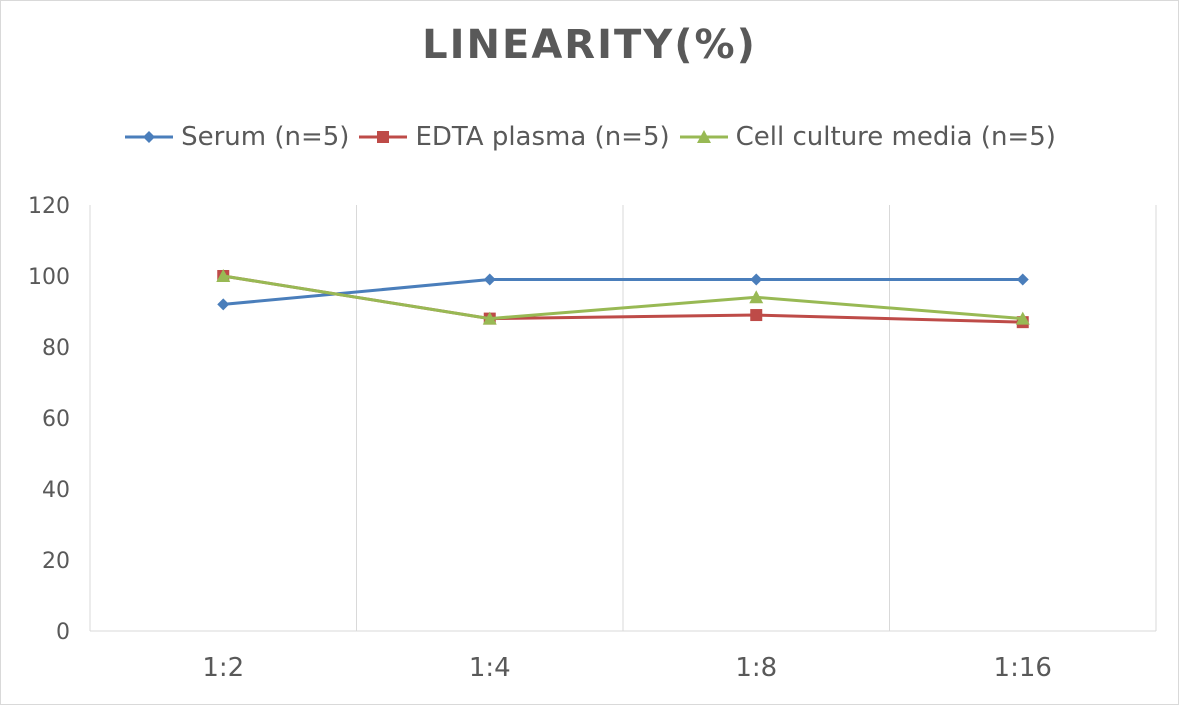 Image resolution: width=1179 pixels, height=705 pixels. What do you see at coordinates (56, 348) in the screenshot?
I see `y-tick-label: 80` at bounding box center [56, 348].